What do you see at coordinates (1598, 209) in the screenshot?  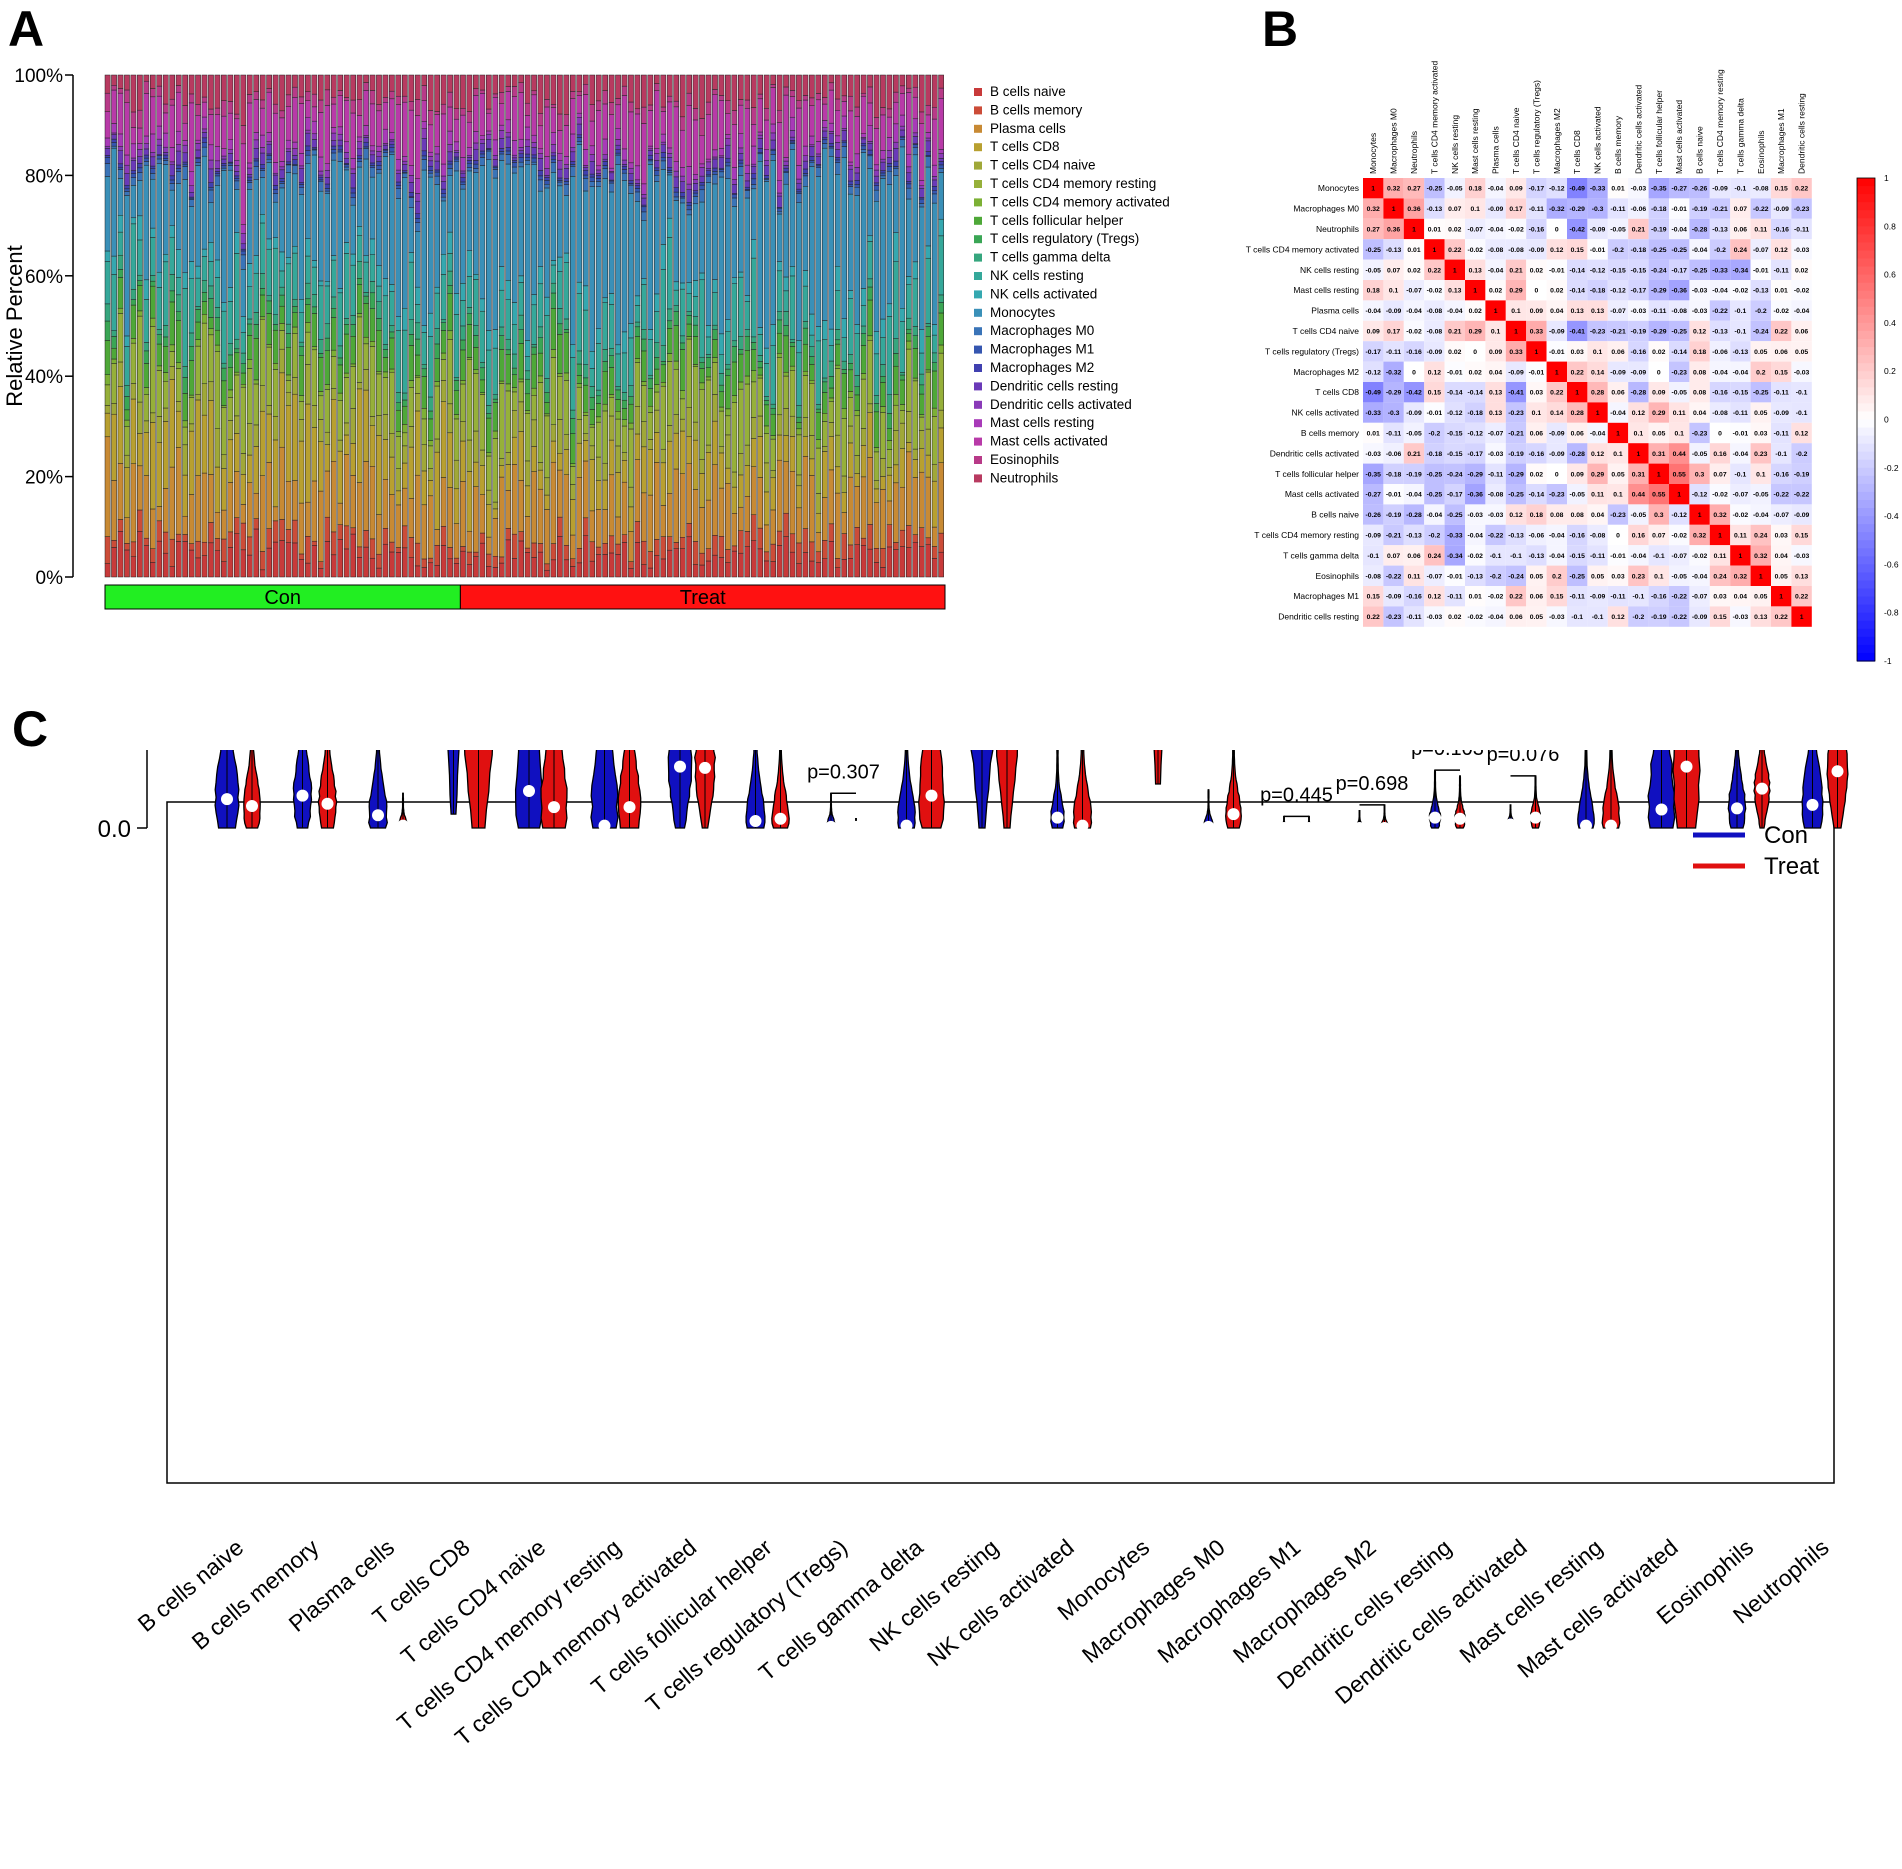 I see `b-cell-value: -0.3` at bounding box center [1598, 209].